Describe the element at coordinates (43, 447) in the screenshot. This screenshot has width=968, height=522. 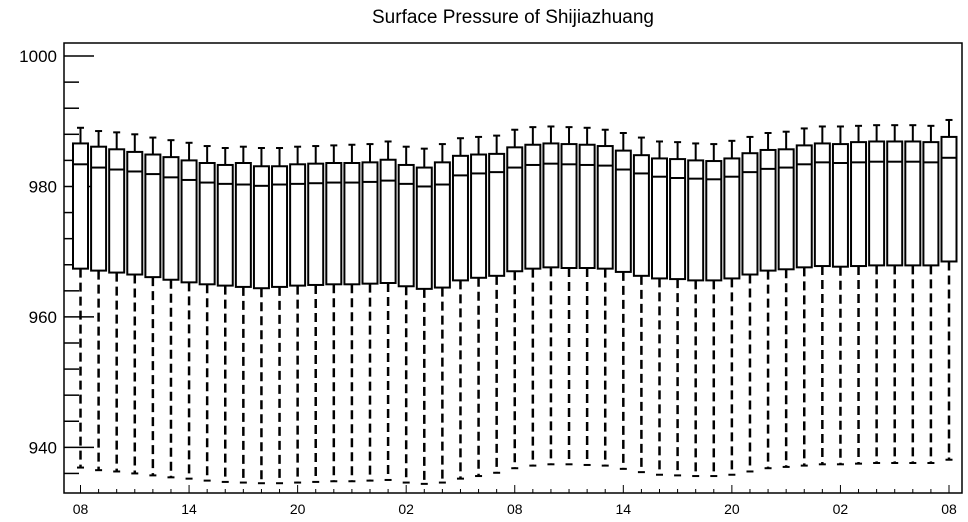
I see `y-tick-label: 940` at that location.